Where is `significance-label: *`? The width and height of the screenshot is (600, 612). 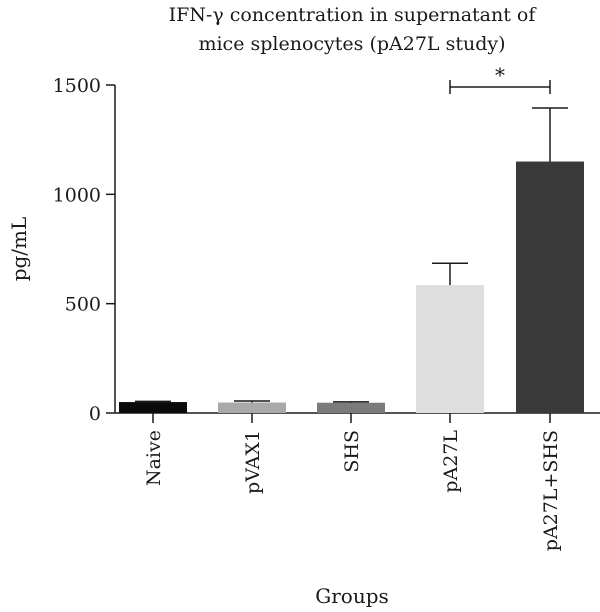 significance-label: * is located at coordinates (500, 75).